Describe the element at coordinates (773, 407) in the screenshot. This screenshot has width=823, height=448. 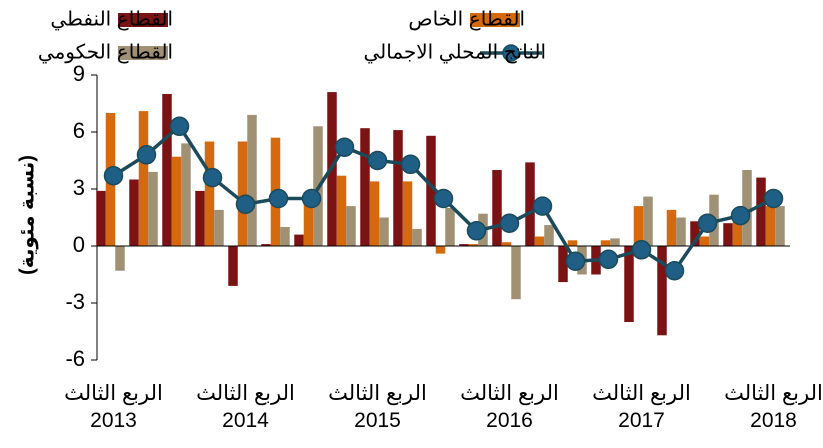
I see `x-tick-label: الربع الثالث 2018` at that location.